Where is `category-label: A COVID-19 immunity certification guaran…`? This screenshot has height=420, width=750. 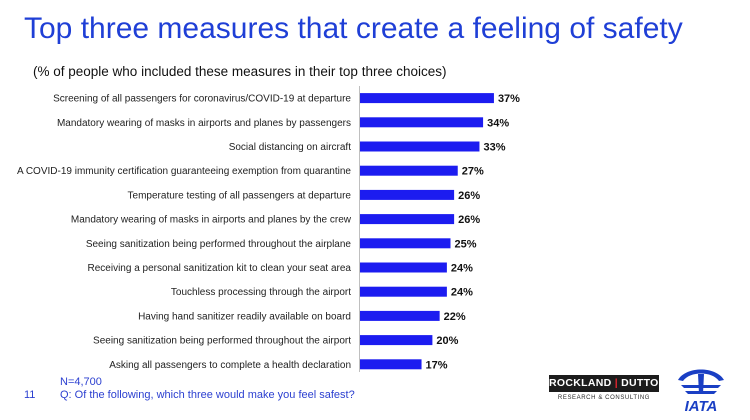 category-label: A COVID-19 immunity certification guaran… is located at coordinates (184, 171).